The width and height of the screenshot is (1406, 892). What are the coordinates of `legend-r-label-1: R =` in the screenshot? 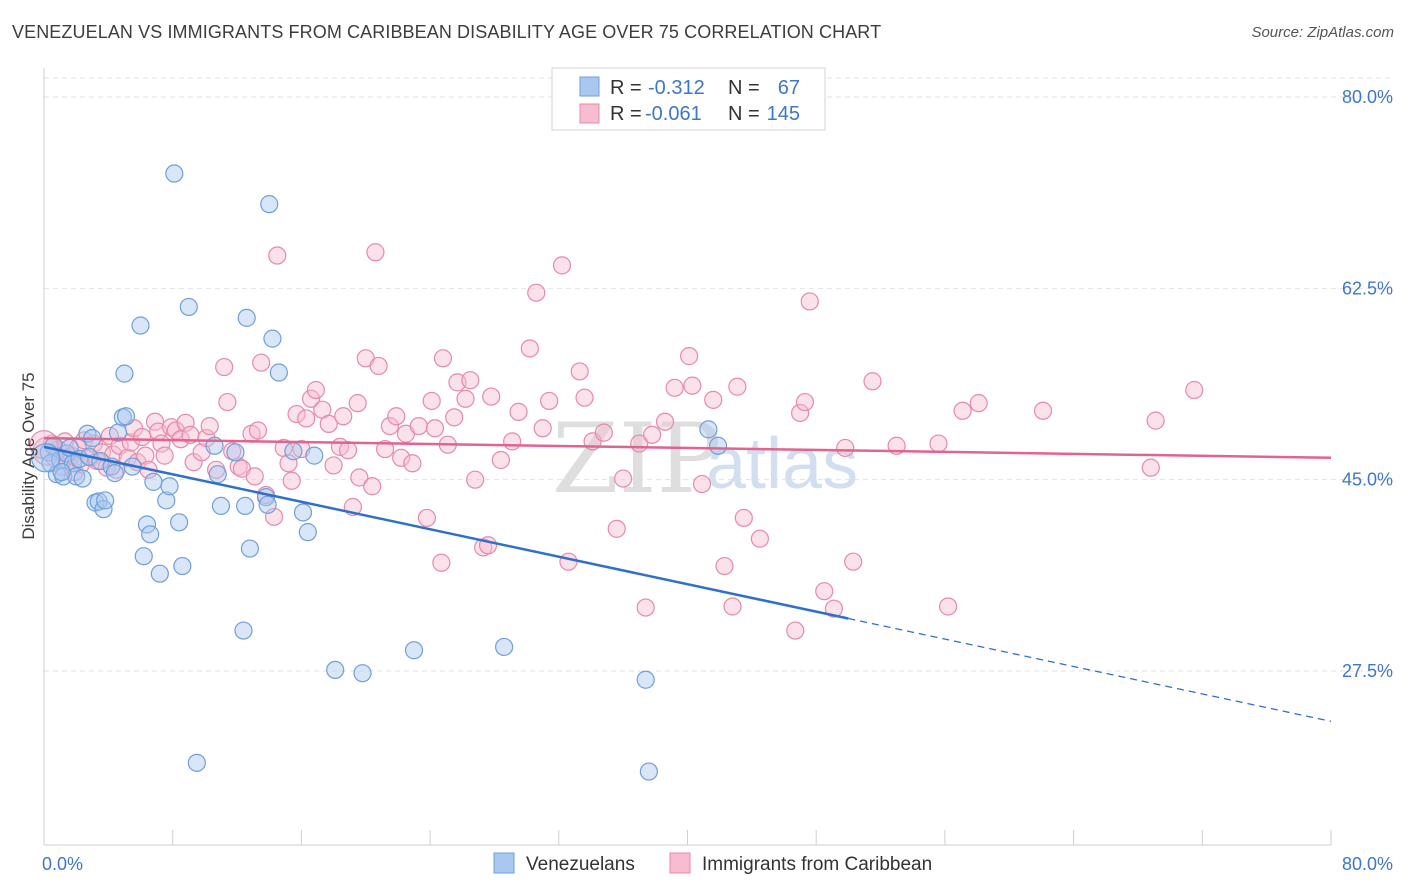 It's located at (628, 88).